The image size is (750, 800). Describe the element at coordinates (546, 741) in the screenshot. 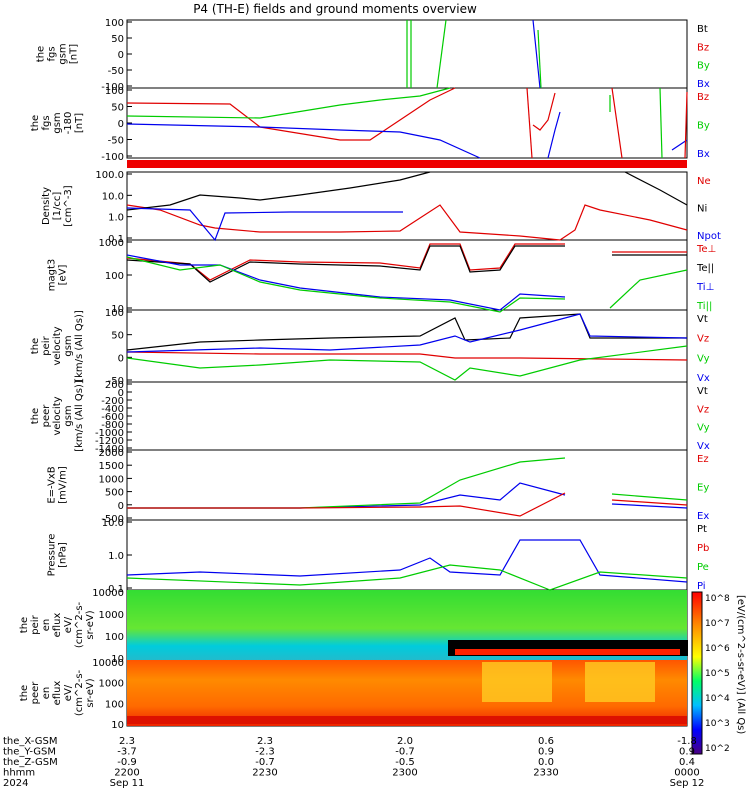

I see `xaxis-value: 0.6` at that location.